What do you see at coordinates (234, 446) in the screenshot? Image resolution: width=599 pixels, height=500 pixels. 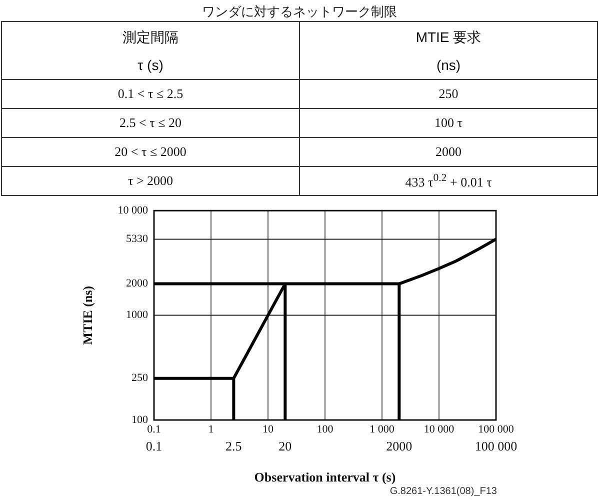 I see `annotation: 2.5` at bounding box center [234, 446].